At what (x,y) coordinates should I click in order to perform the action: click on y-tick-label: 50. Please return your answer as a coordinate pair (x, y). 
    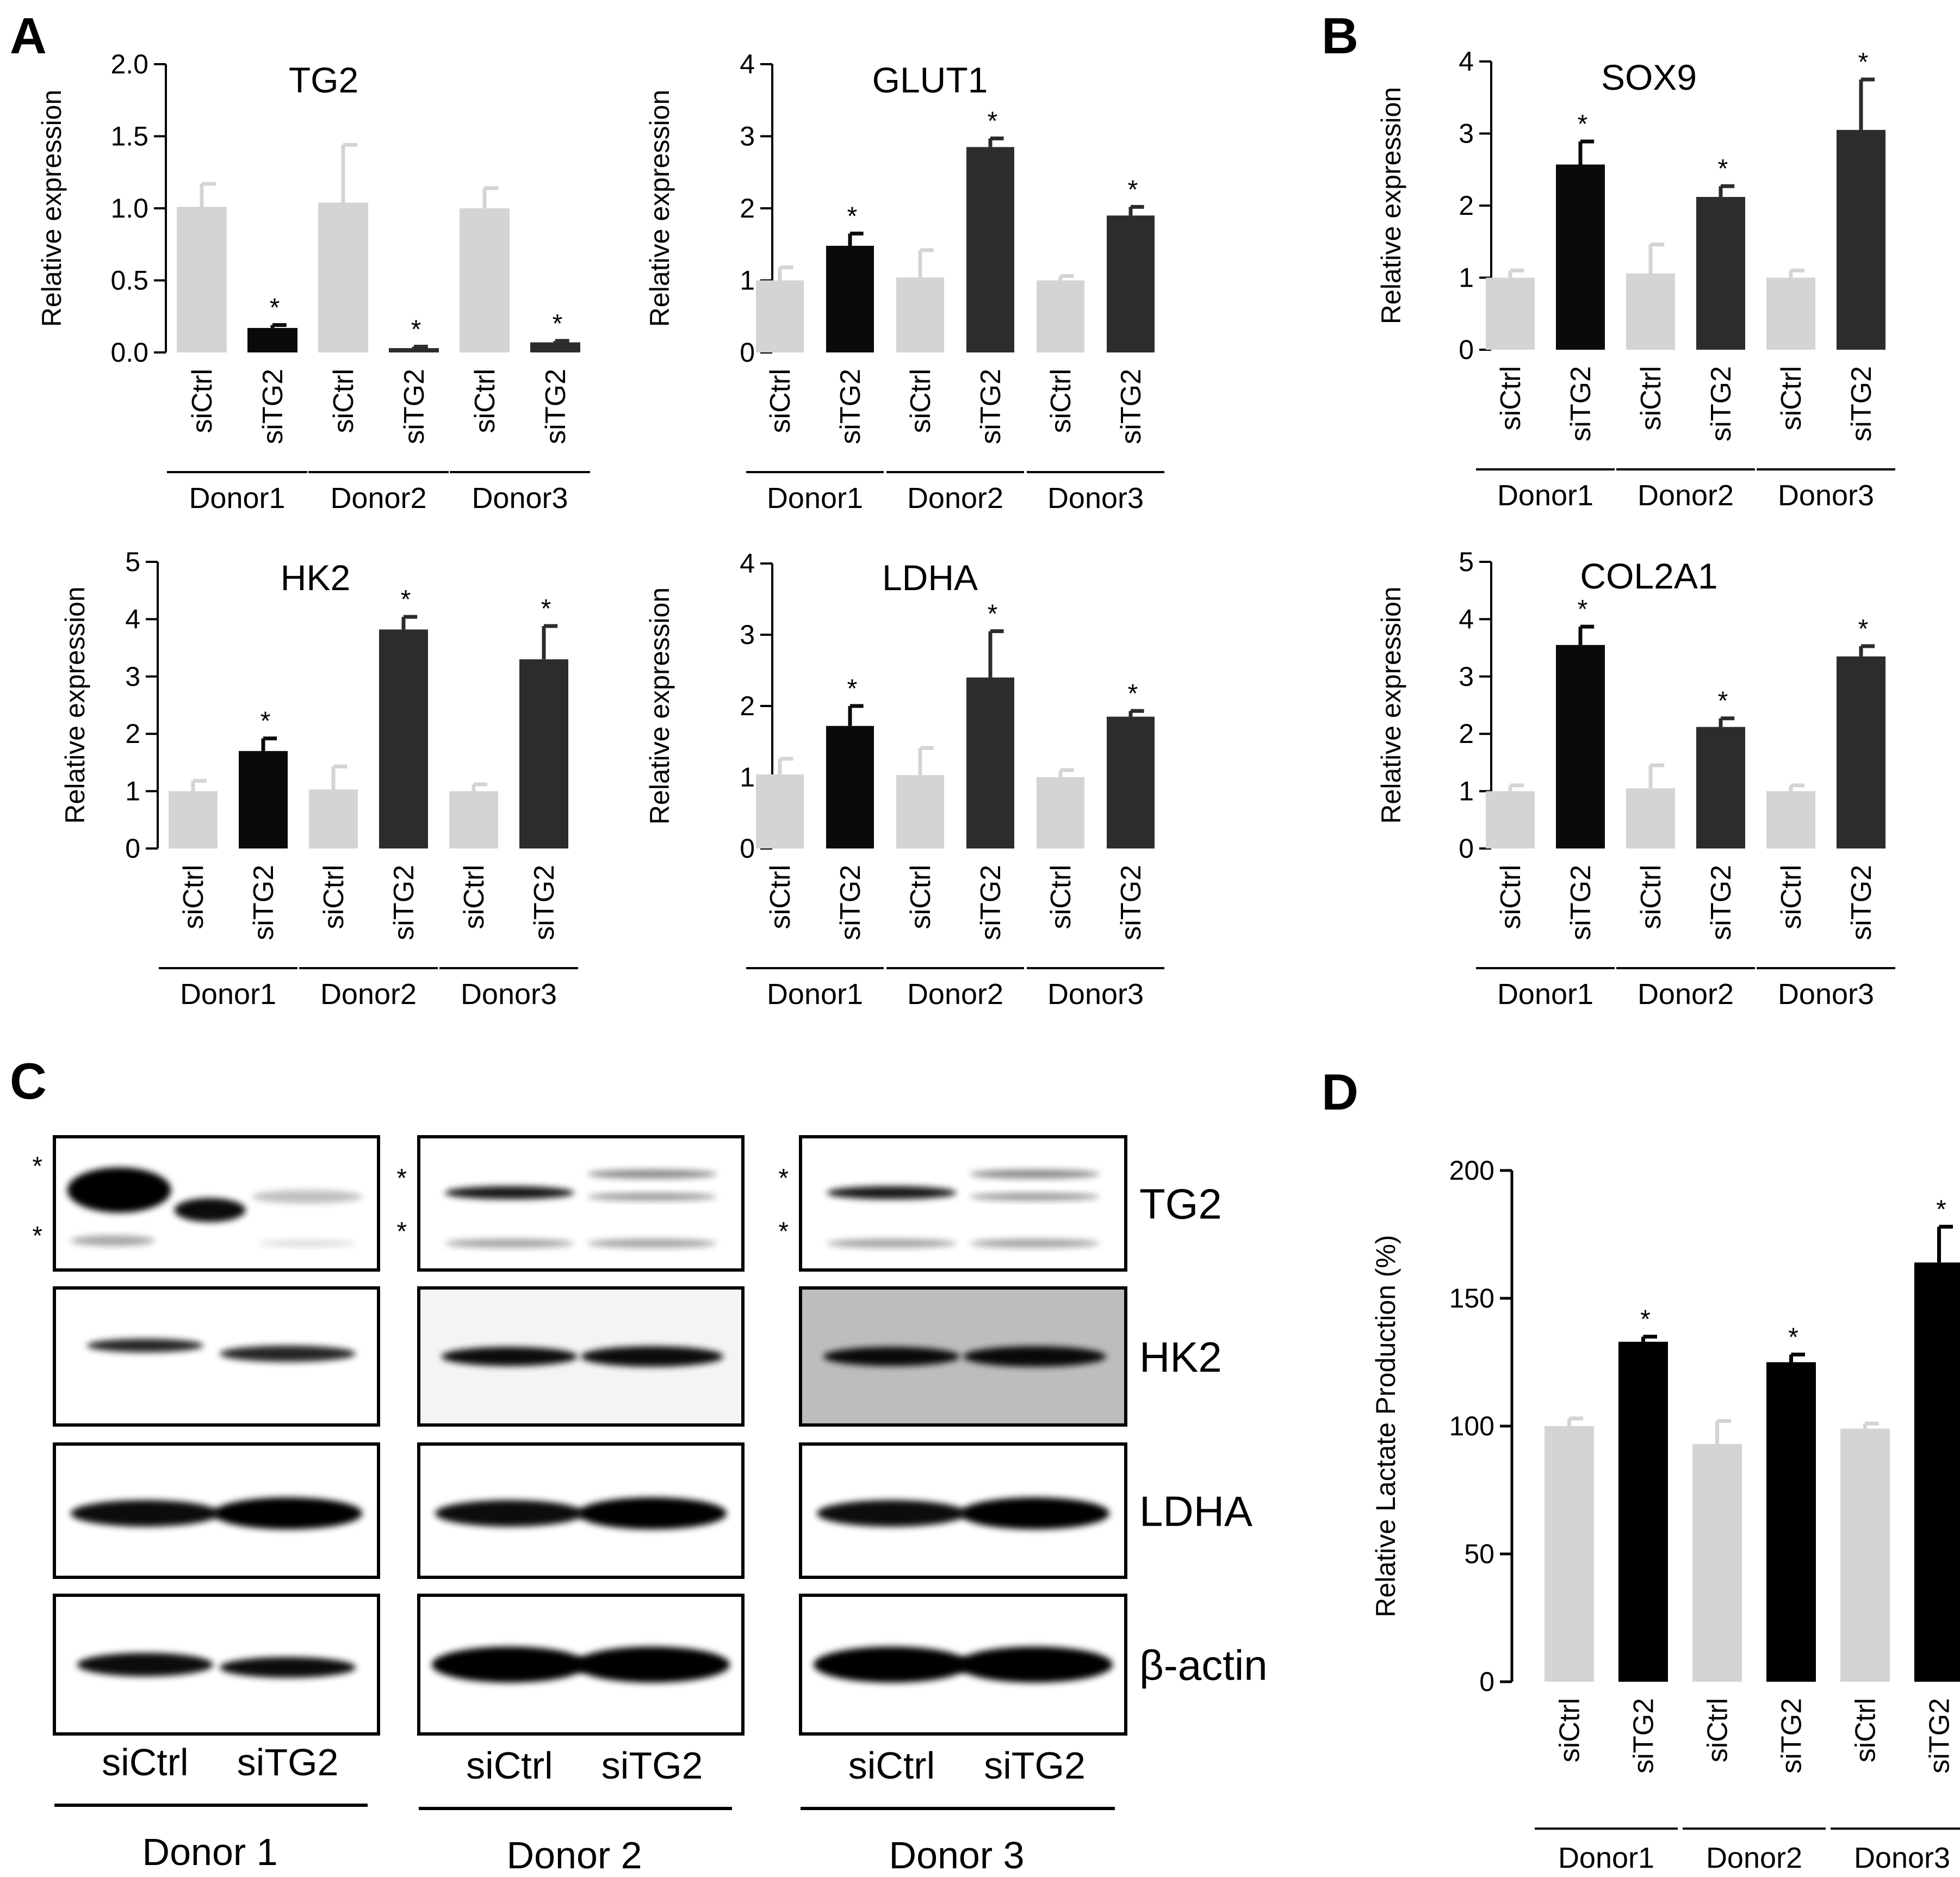
    Looking at the image, I should click on (1479, 1554).